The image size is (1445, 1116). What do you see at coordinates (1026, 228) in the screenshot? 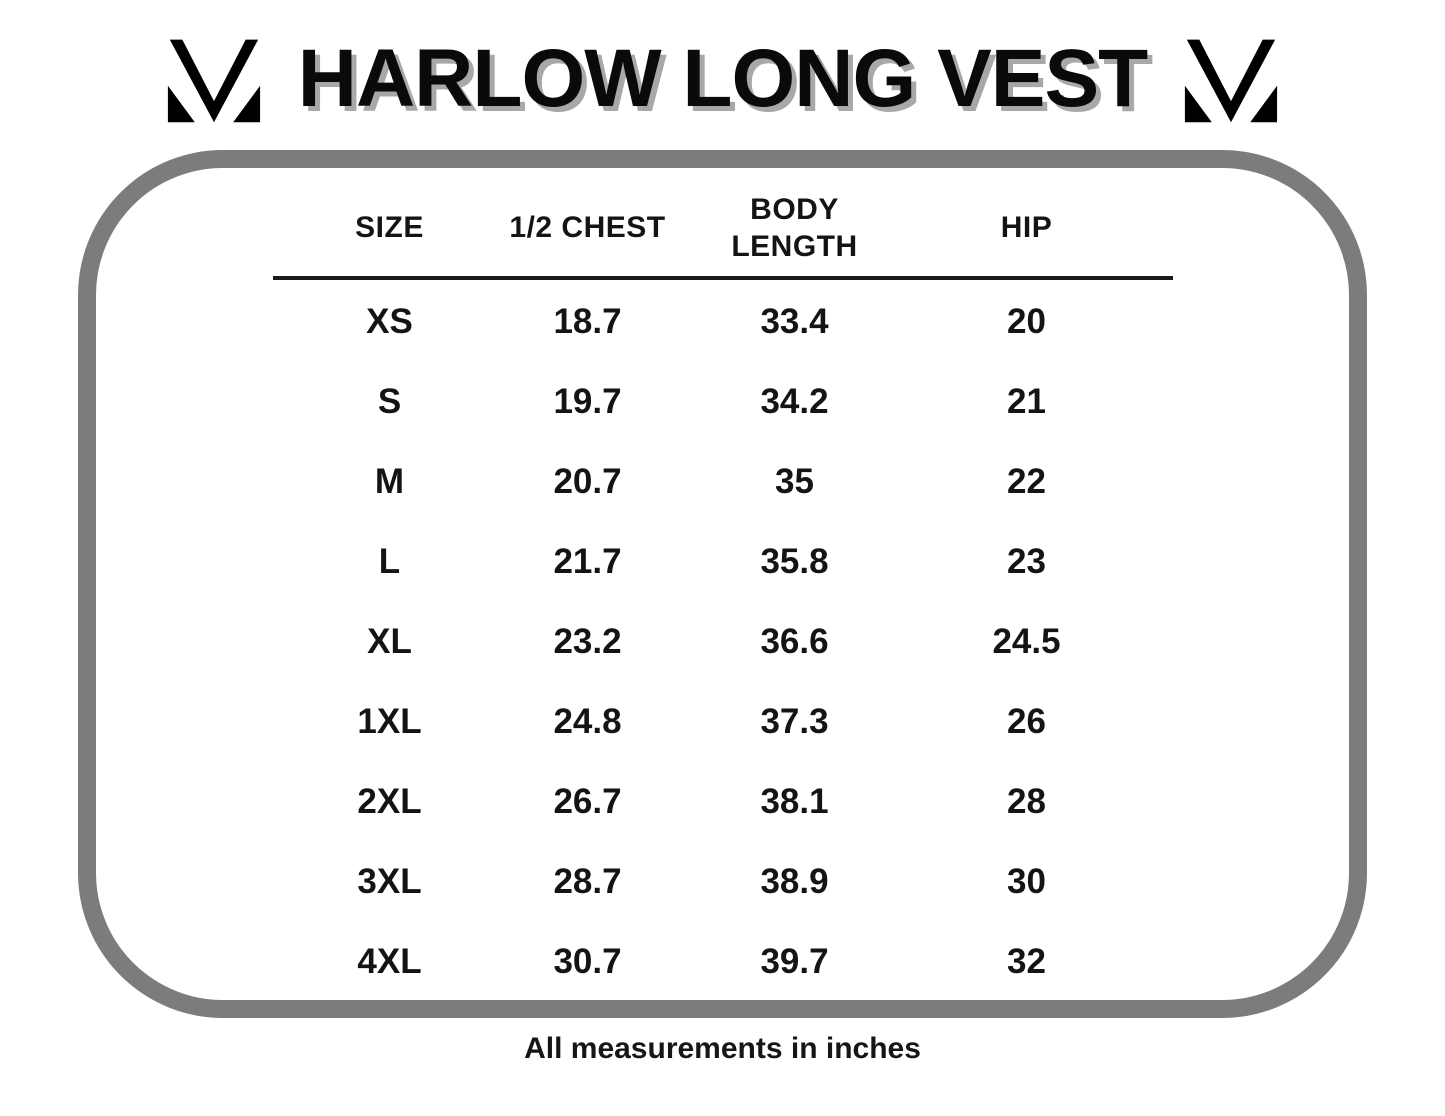
I see `column-header-hip: HIP` at bounding box center [1026, 228].